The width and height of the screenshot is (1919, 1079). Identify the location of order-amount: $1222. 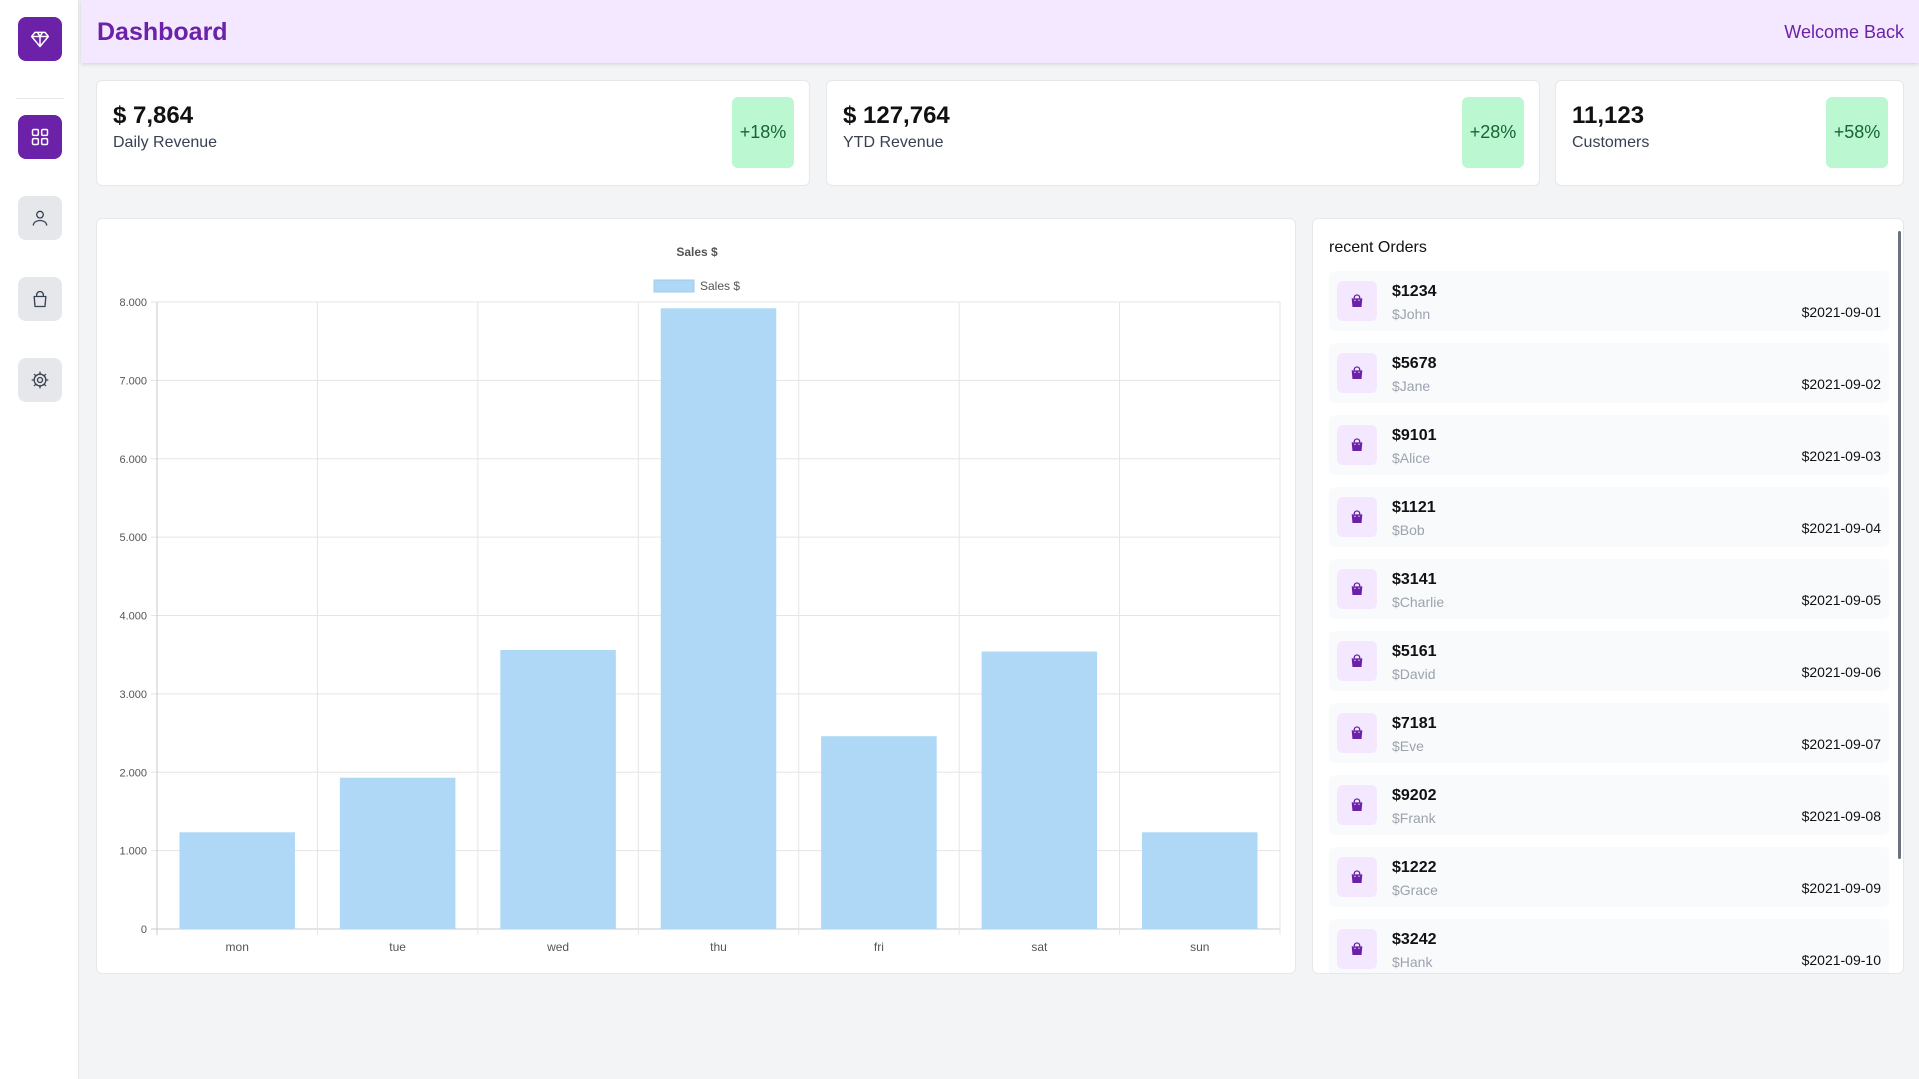
(1414, 867).